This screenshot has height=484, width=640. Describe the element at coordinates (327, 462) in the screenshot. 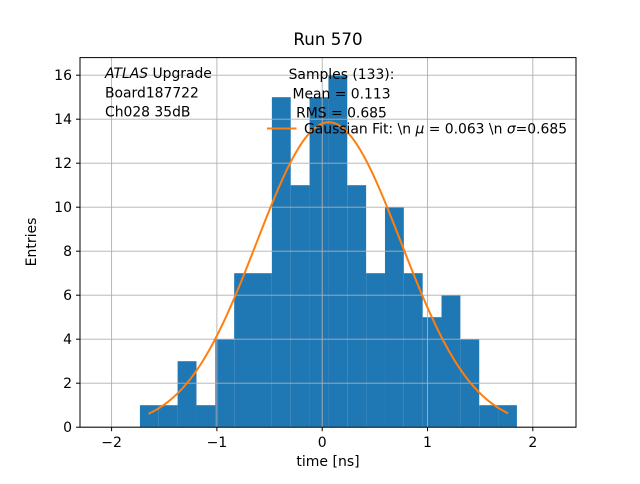

I see `x-axis-label: time [ns]` at that location.